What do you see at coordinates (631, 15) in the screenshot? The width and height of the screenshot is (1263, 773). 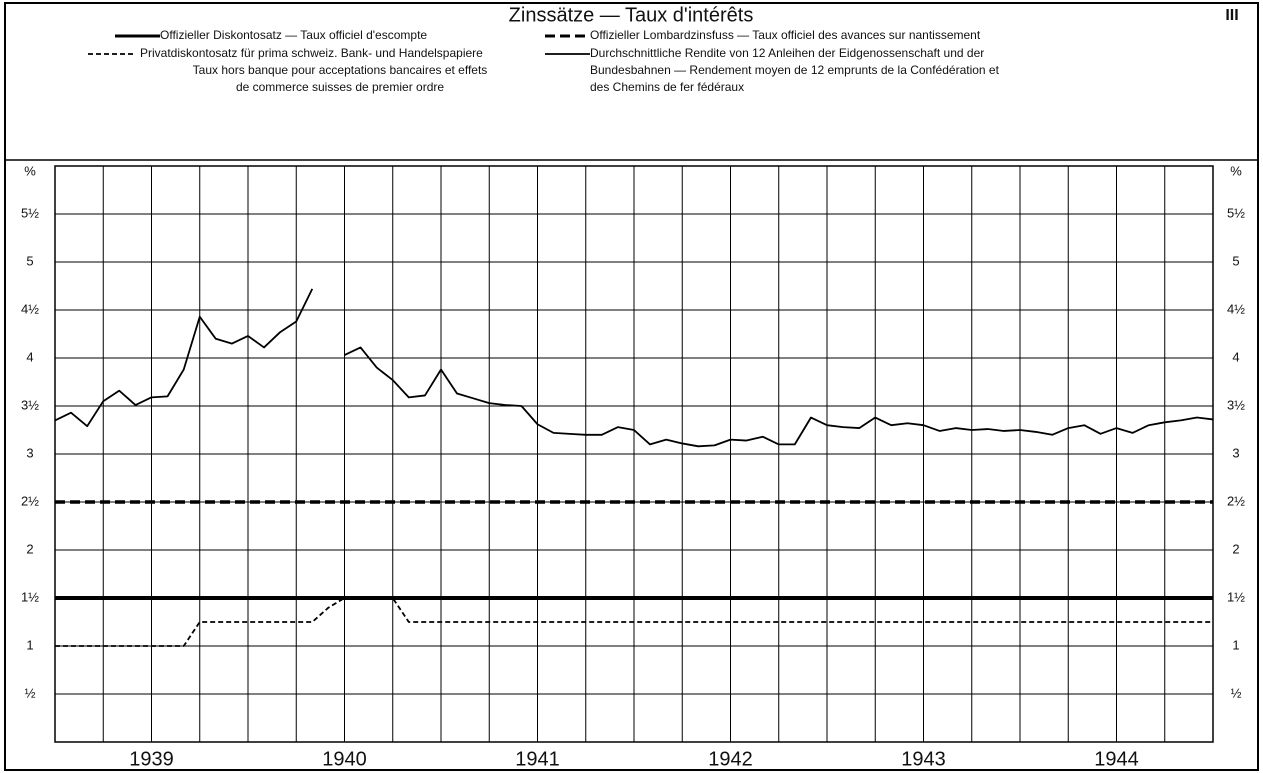 I see `chart-title: Zinssätze — Taux d'intérêts` at bounding box center [631, 15].